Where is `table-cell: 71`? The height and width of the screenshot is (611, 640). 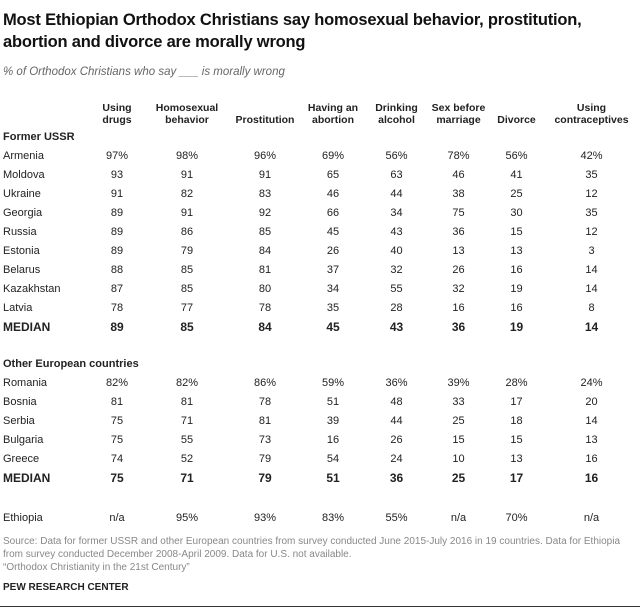 table-cell: 71 is located at coordinates (187, 478).